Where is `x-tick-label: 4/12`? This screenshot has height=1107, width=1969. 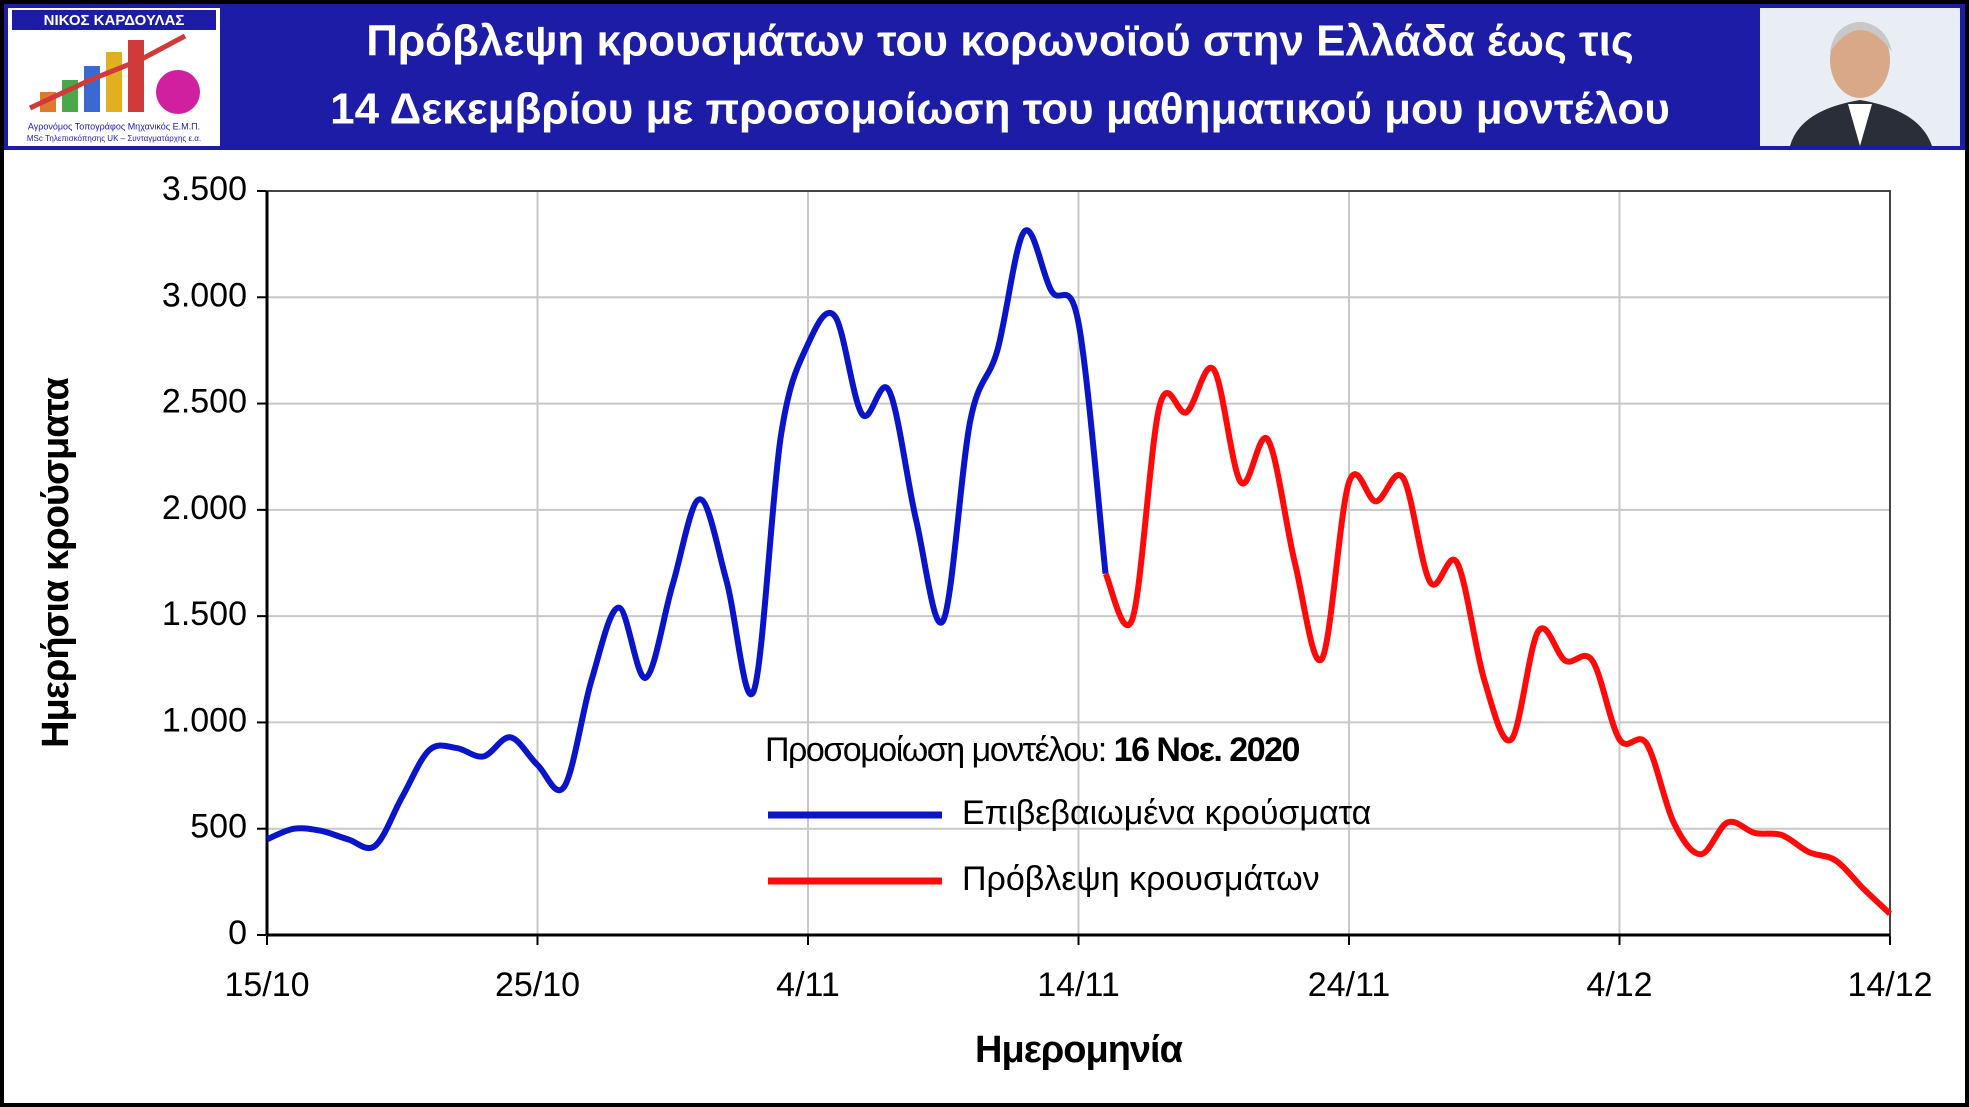
x-tick-label: 4/12 is located at coordinates (1619, 985).